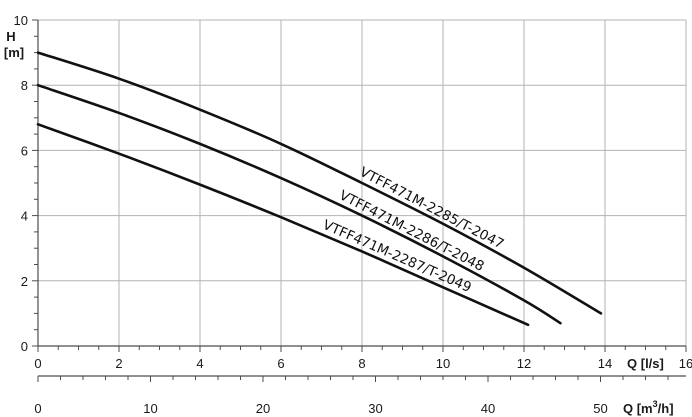 The image size is (692, 417). I want to click on x-axis-unit: [l/s], so click(652, 363).